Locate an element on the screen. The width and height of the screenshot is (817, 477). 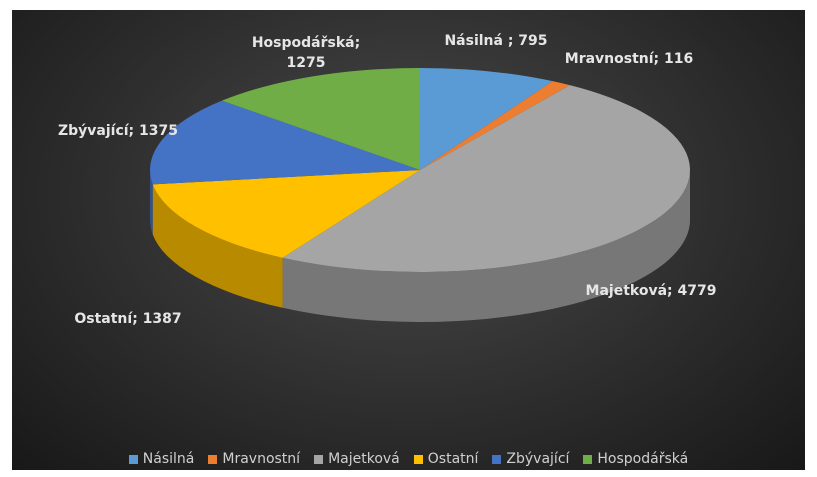
legend-label: Mravnostní is located at coordinates (261, 459).